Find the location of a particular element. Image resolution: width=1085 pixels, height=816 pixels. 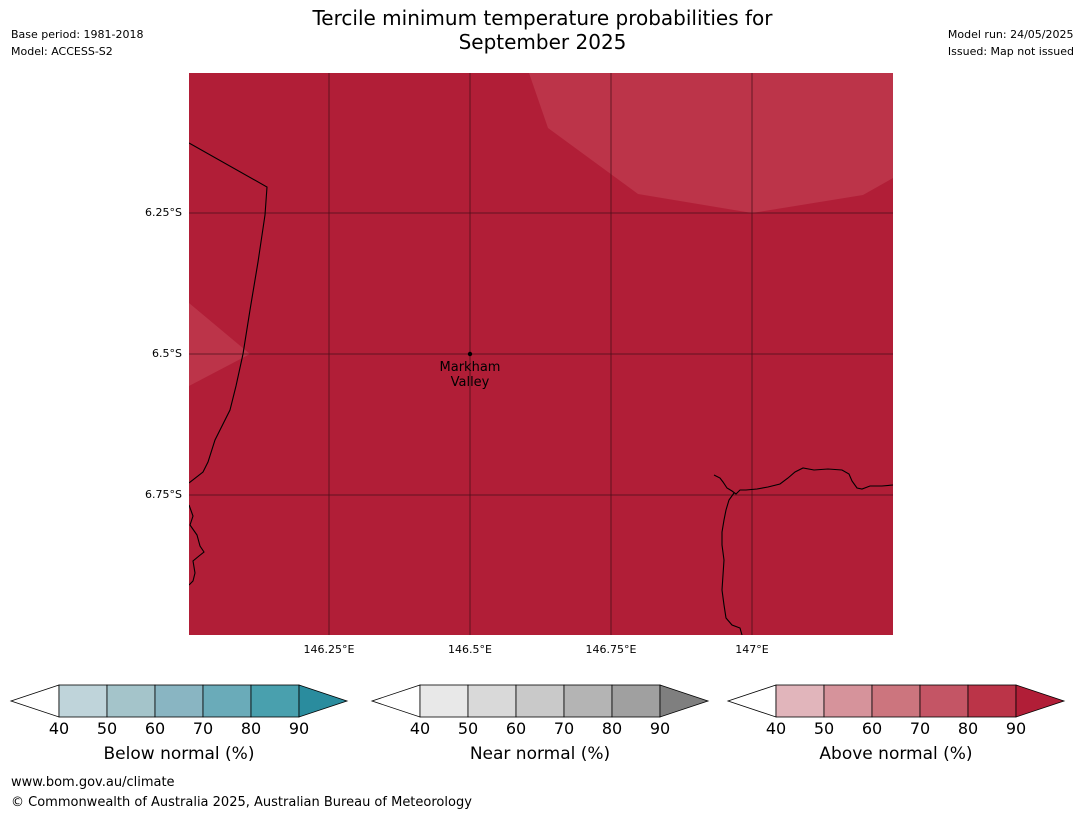

above-normal-legend-tick-label: 70 is located at coordinates (920, 728).